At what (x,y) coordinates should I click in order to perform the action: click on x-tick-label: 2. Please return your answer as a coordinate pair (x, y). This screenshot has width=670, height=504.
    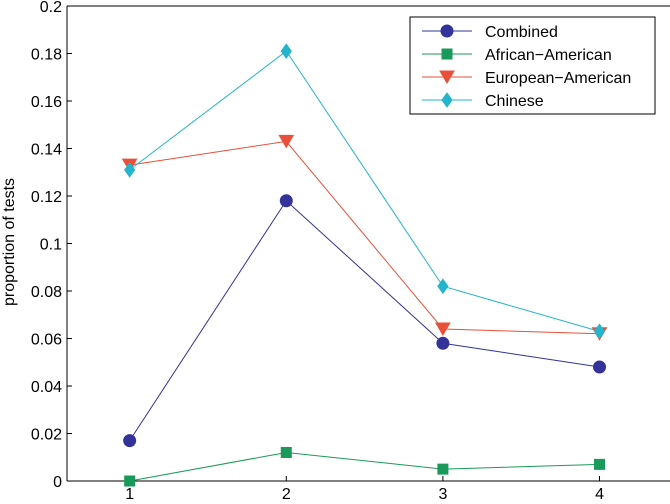
    Looking at the image, I should click on (286, 494).